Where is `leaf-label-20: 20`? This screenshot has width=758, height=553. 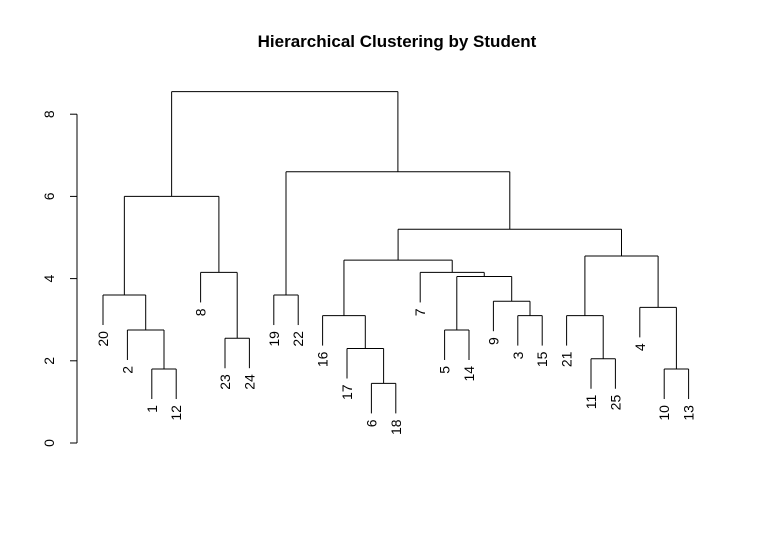
leaf-label-20: 20 is located at coordinates (103, 339).